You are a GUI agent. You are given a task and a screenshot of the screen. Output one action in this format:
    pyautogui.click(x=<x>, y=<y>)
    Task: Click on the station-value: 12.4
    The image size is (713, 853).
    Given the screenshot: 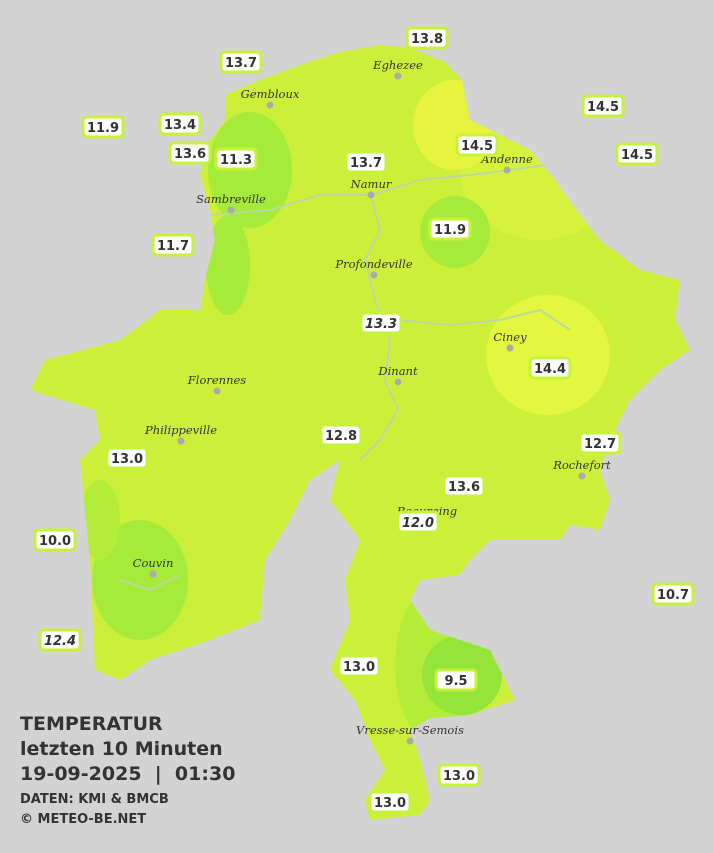 What is the action you would take?
    pyautogui.click(x=60, y=641)
    